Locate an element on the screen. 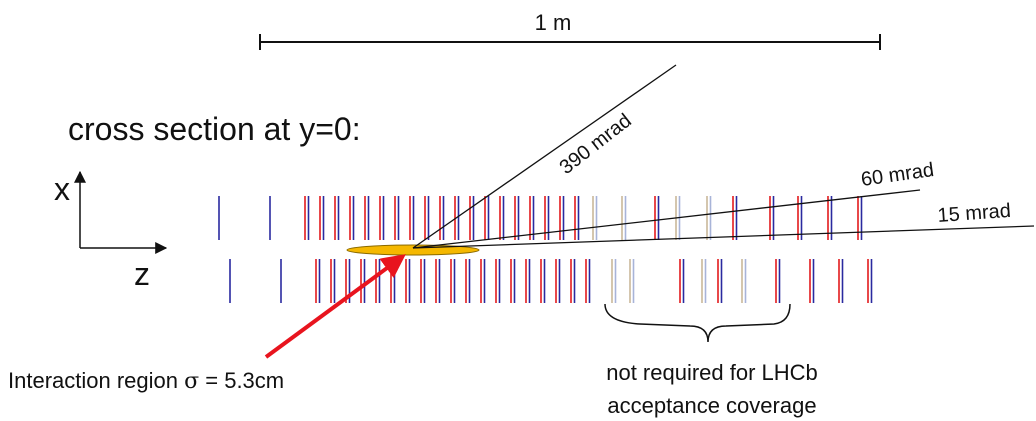 The width and height of the screenshot is (1036, 421). axis-indicator: x z is located at coordinates (111, 231).